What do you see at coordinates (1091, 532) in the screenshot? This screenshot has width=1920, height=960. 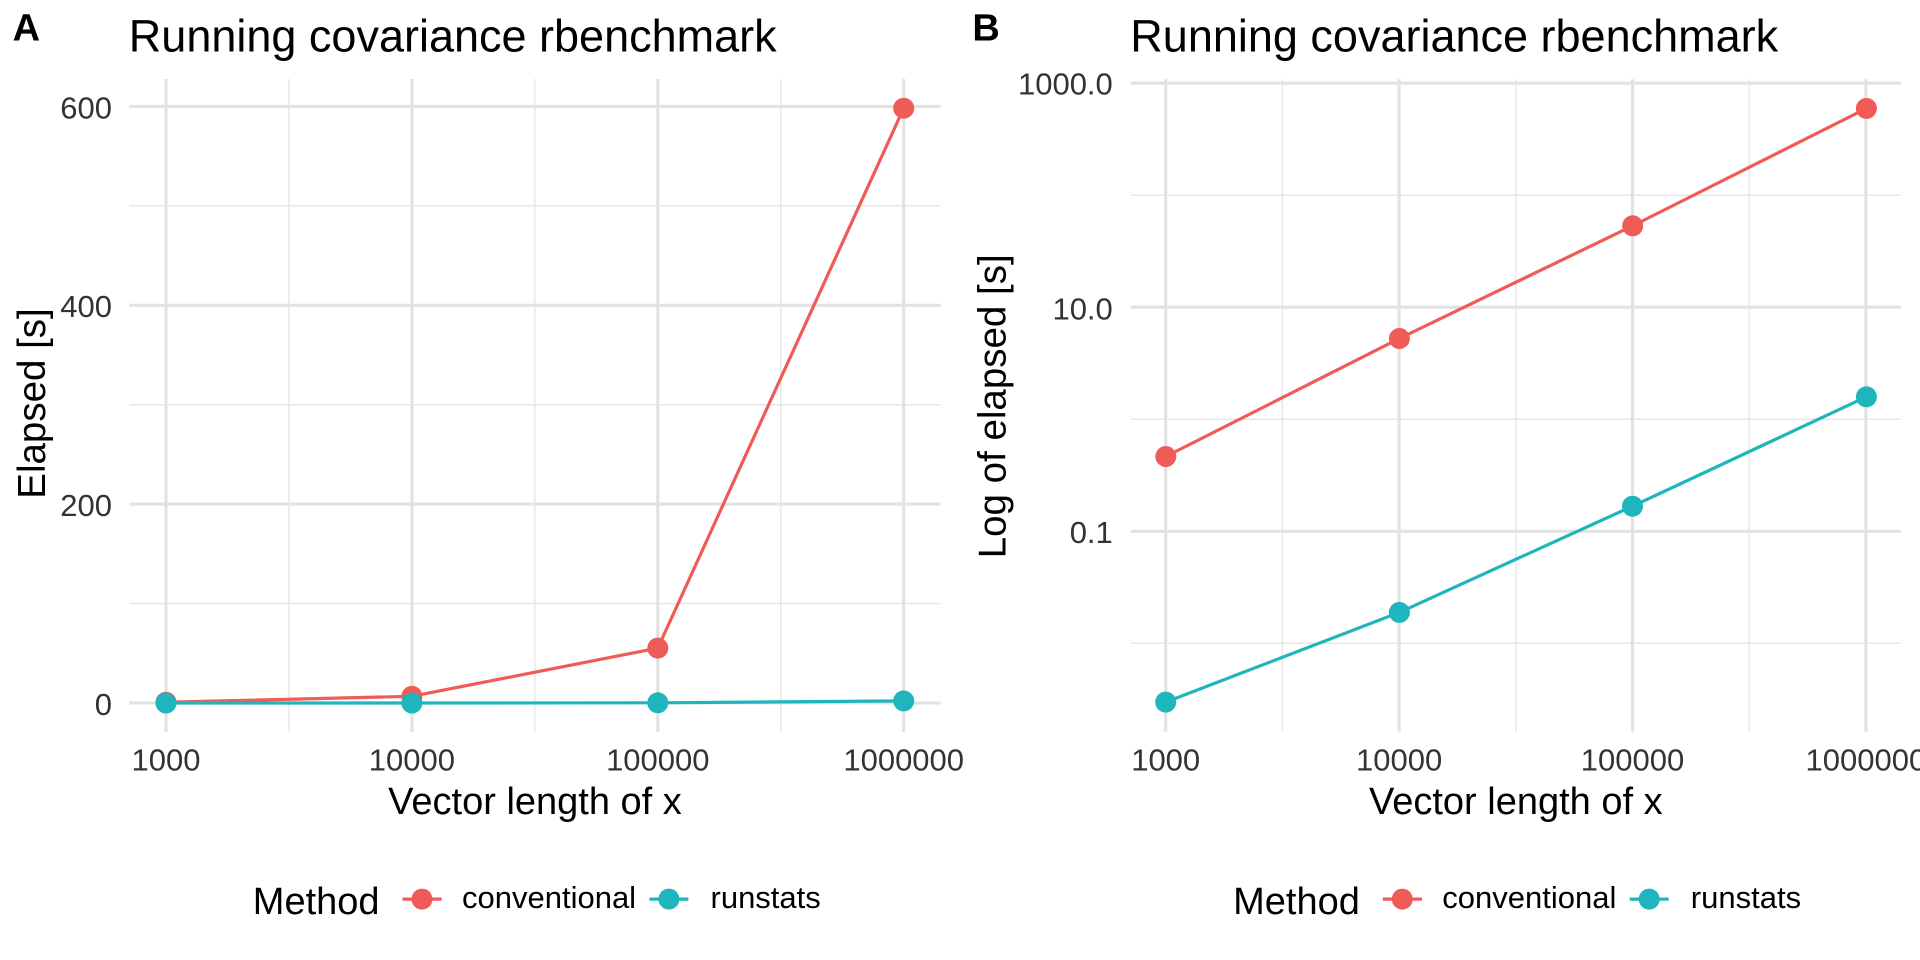 I see `svg-text: 0.1` at bounding box center [1091, 532].